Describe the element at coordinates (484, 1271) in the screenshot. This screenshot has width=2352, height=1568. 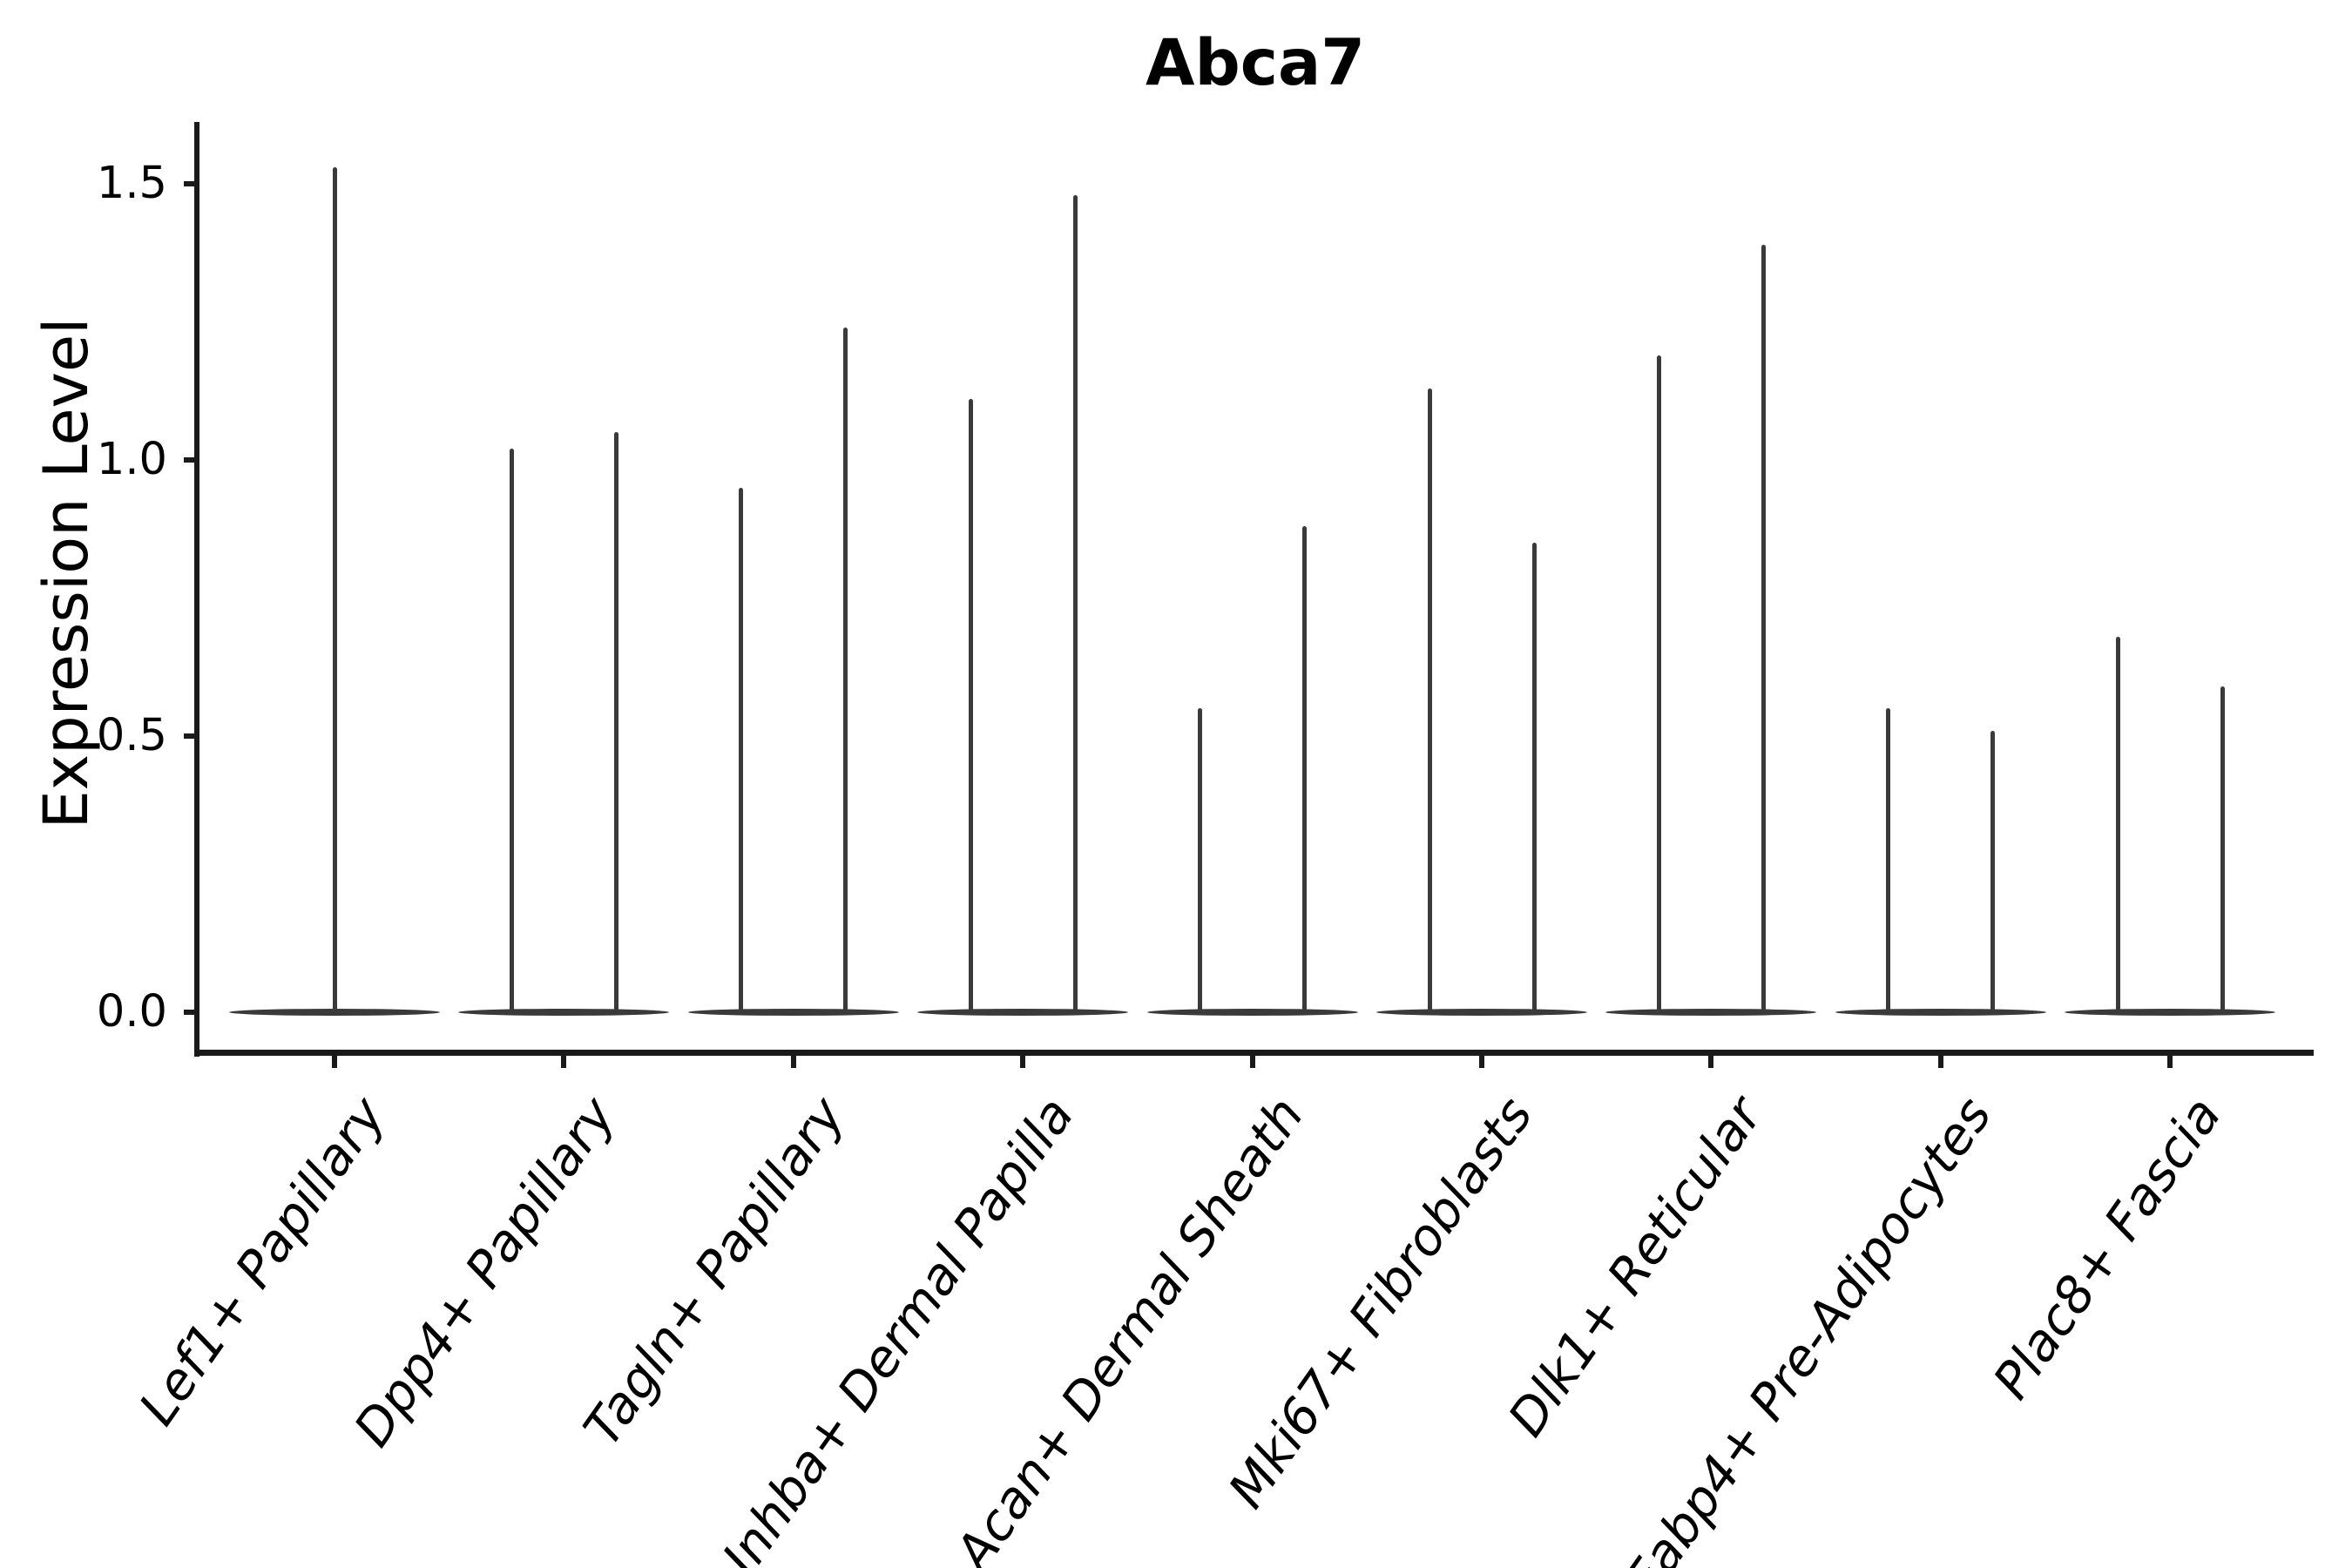
I see `x-tick-label: Dpp4+ Papillary` at that location.